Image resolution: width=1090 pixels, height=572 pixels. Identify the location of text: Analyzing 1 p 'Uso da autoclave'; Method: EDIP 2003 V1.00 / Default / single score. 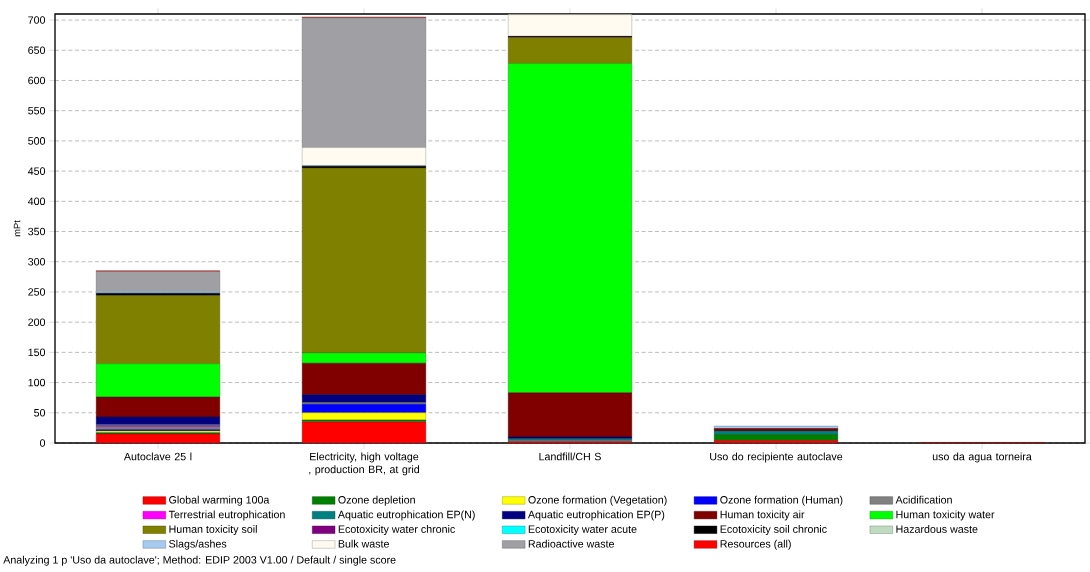
(199, 560).